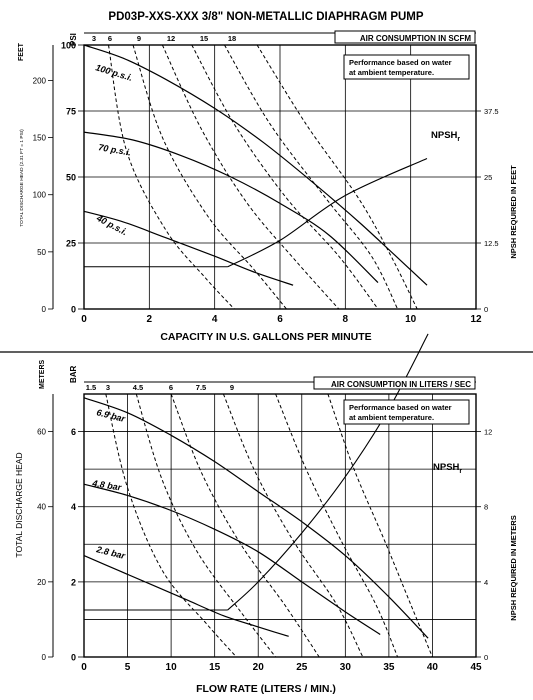 The height and width of the screenshot is (700, 533). Describe the element at coordinates (91, 387) in the screenshot. I see `c2-top-tick-0: 1.5` at that location.